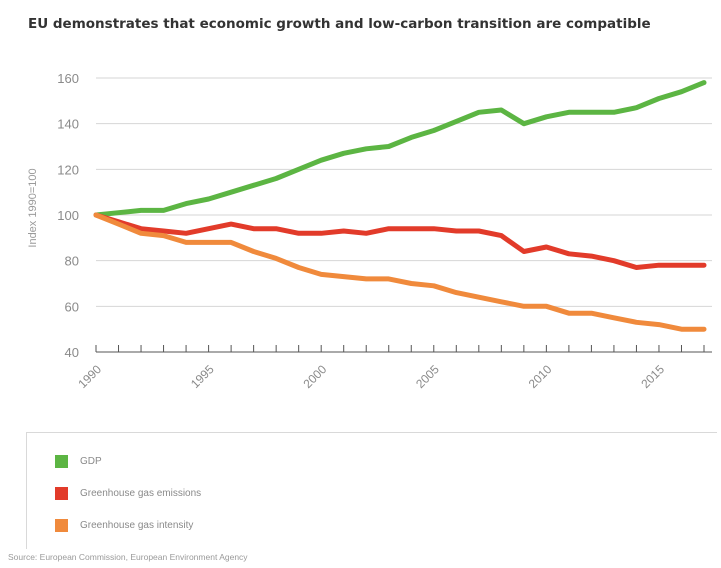 Image resolution: width=721 pixels, height=568 pixels. I want to click on y-tick-label: 60, so click(72, 306).